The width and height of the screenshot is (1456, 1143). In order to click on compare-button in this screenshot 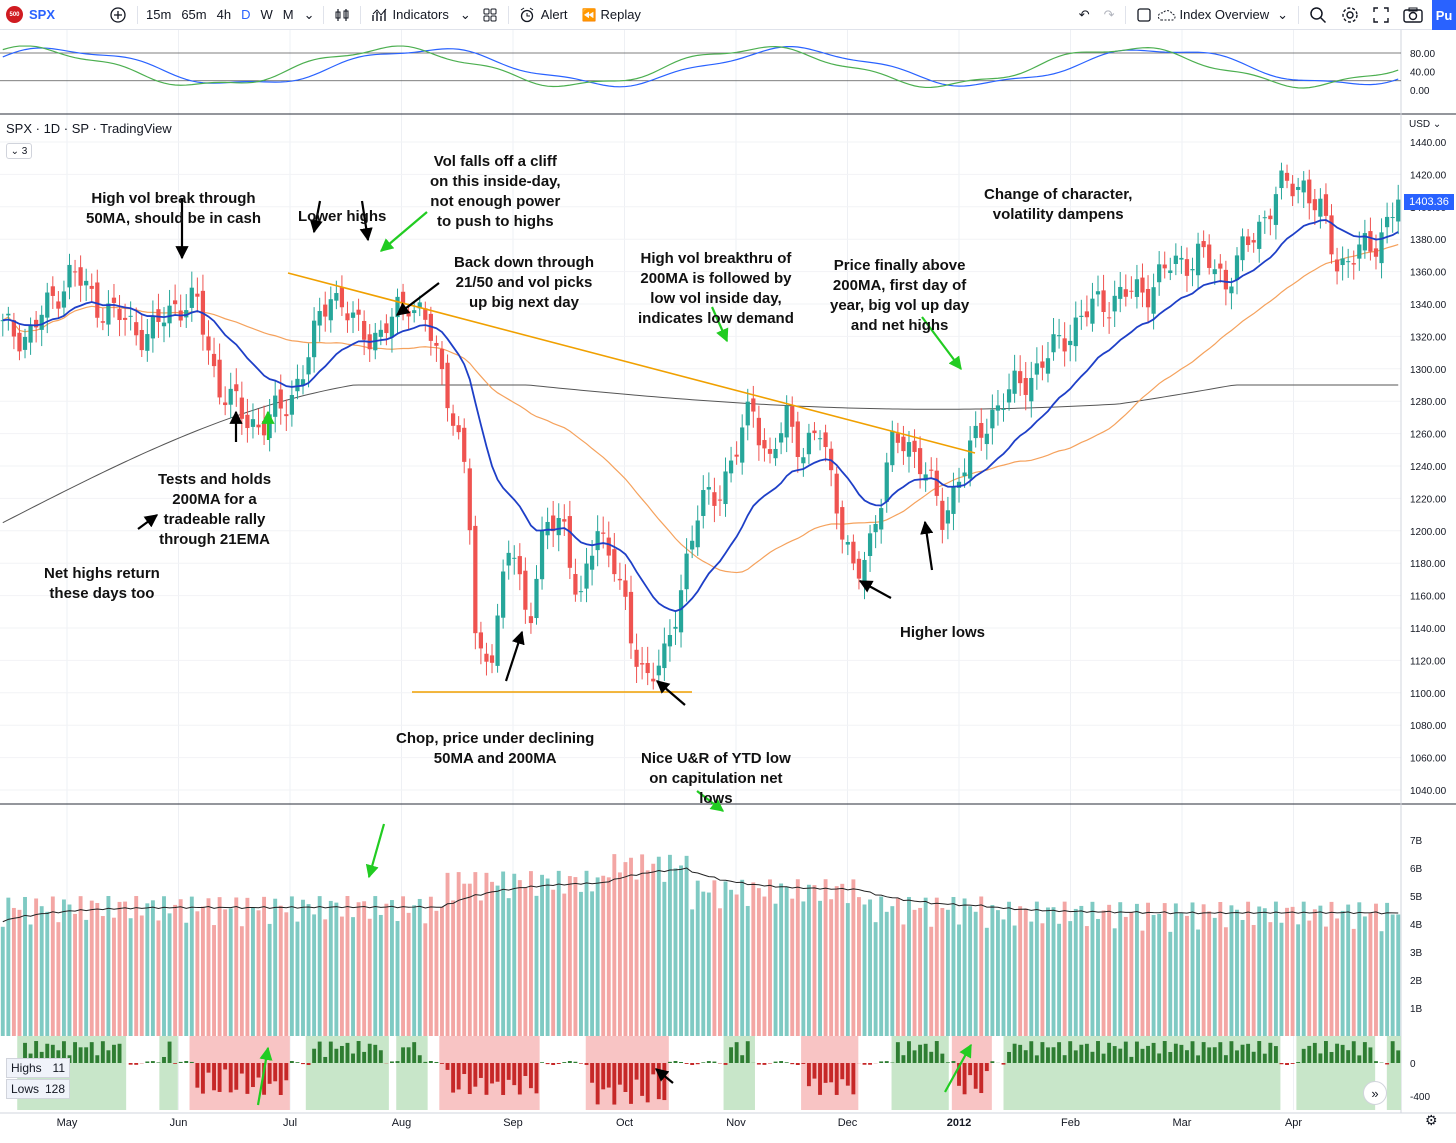, I will do `click(118, 15)`.